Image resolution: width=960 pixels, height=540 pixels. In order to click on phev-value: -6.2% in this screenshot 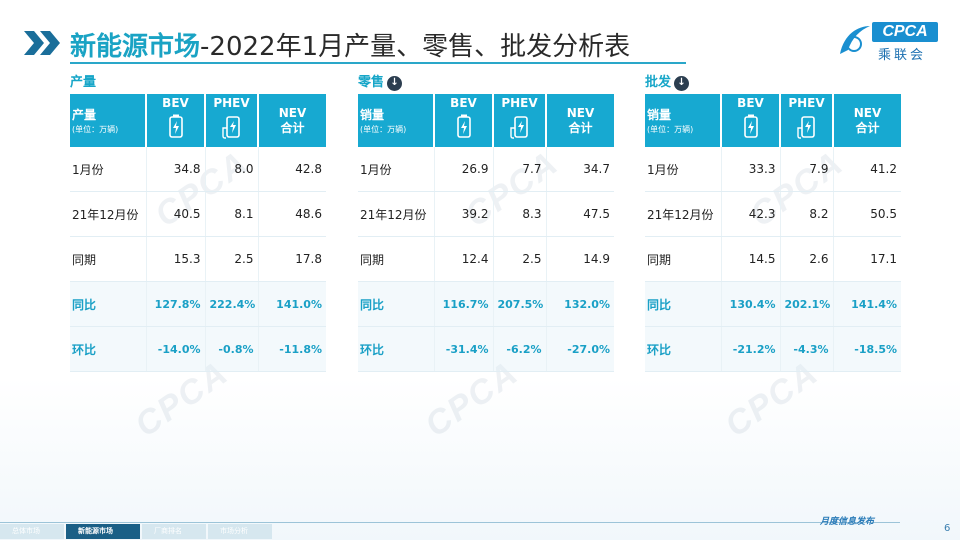, I will do `click(520, 349)`.